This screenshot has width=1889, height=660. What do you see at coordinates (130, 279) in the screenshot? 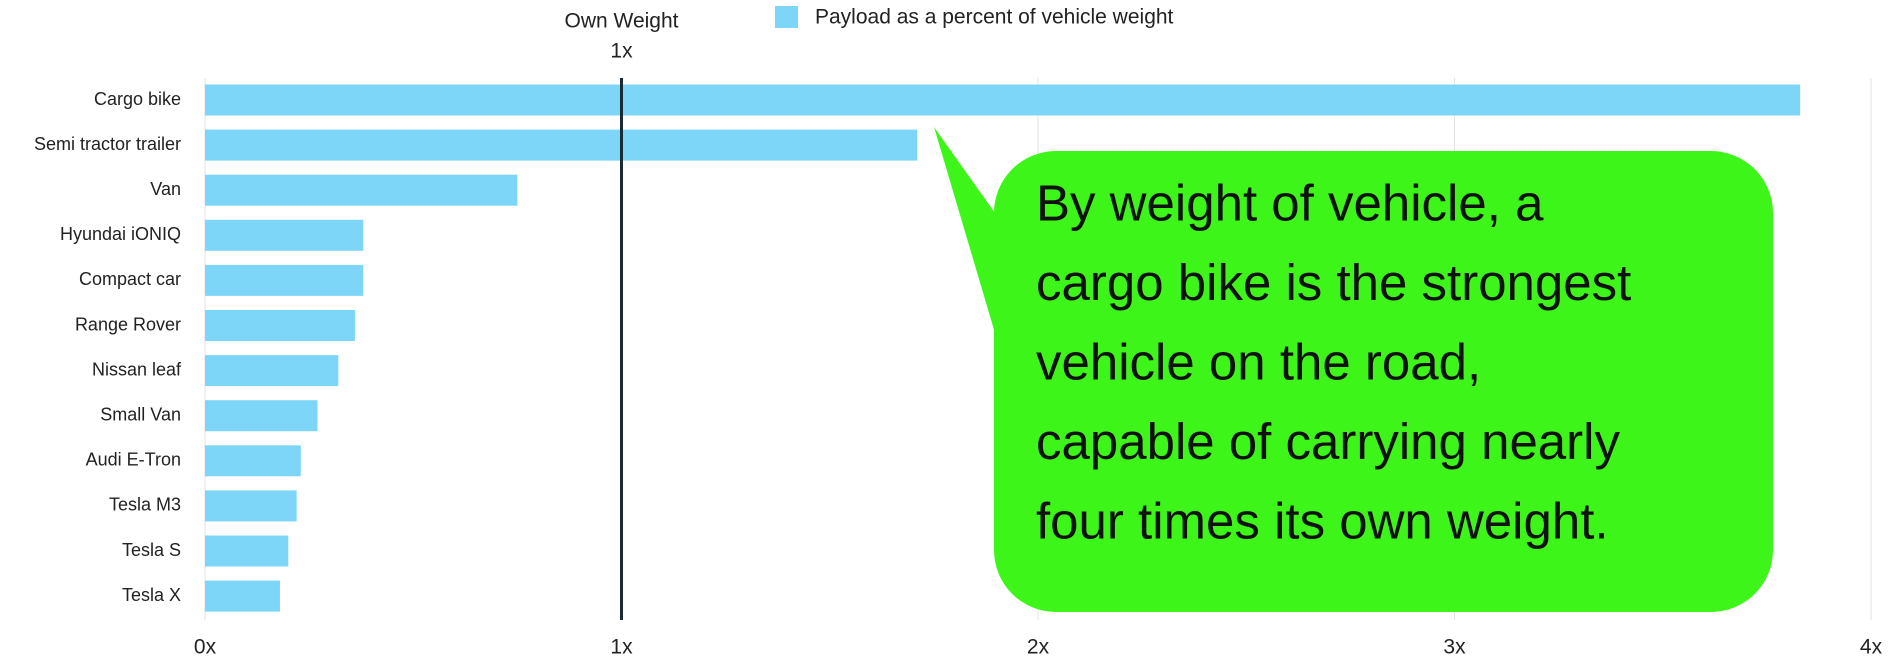
I see `y-tick-label: Compact car` at bounding box center [130, 279].